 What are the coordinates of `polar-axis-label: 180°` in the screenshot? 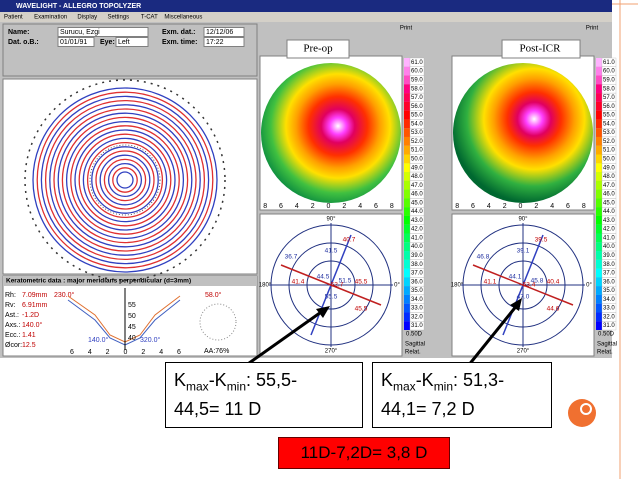 It's located at (265, 286).